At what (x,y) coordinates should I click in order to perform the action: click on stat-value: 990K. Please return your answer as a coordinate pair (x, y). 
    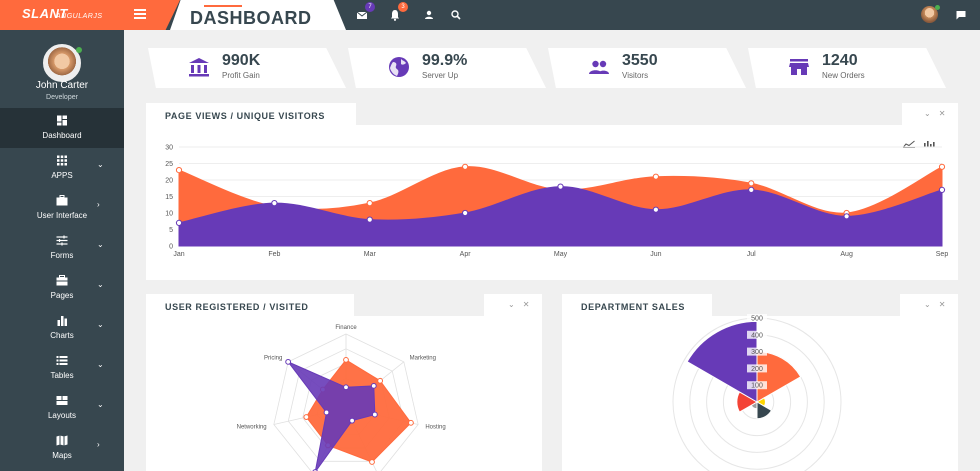
    Looking at the image, I should click on (241, 60).